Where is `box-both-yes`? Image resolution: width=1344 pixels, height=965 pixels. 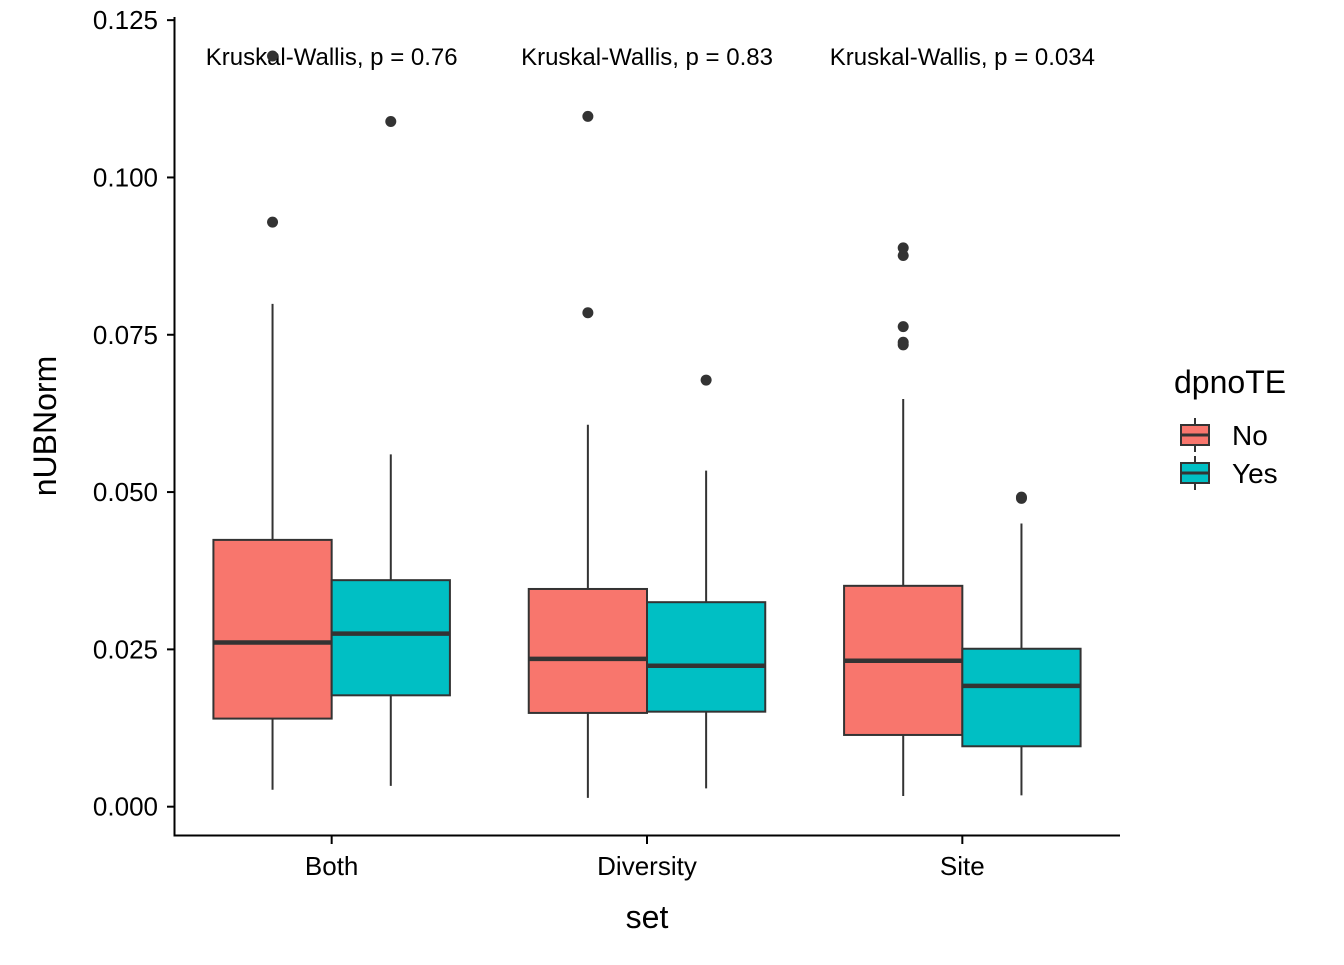
box-both-yes is located at coordinates (390, 450).